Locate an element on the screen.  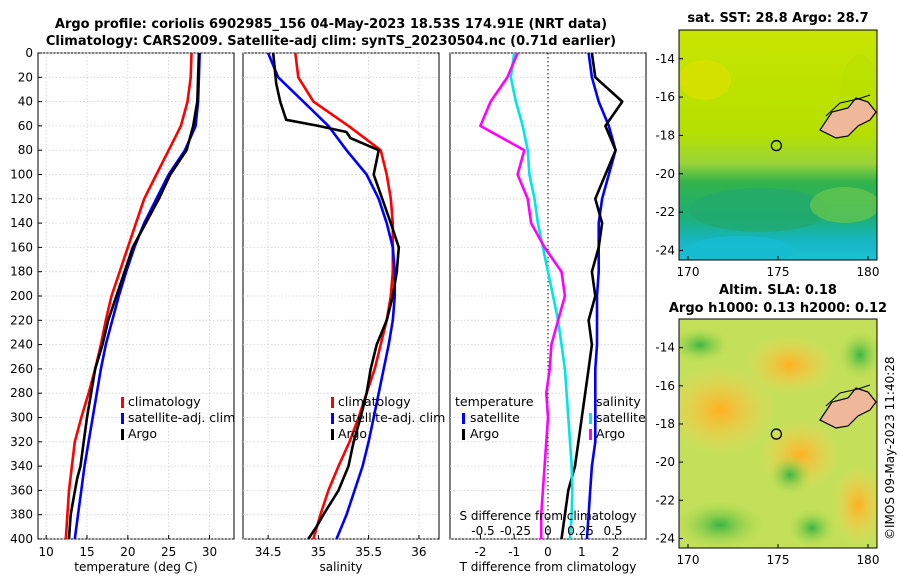
y-tick-label: 320 is located at coordinates (21, 442).